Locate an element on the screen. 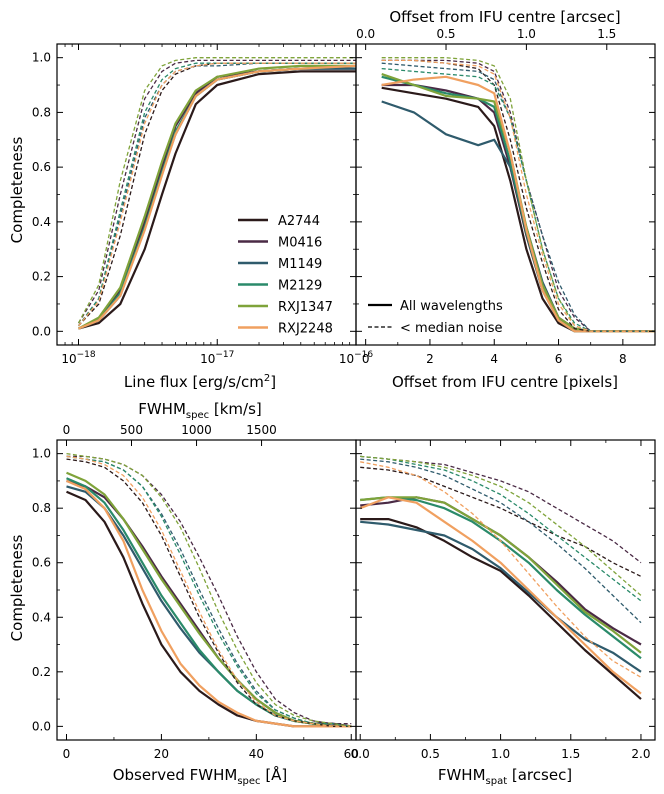 The width and height of the screenshot is (664, 794). tl-xlabel: Line flux [erg/s/cm2] is located at coordinates (200, 382).